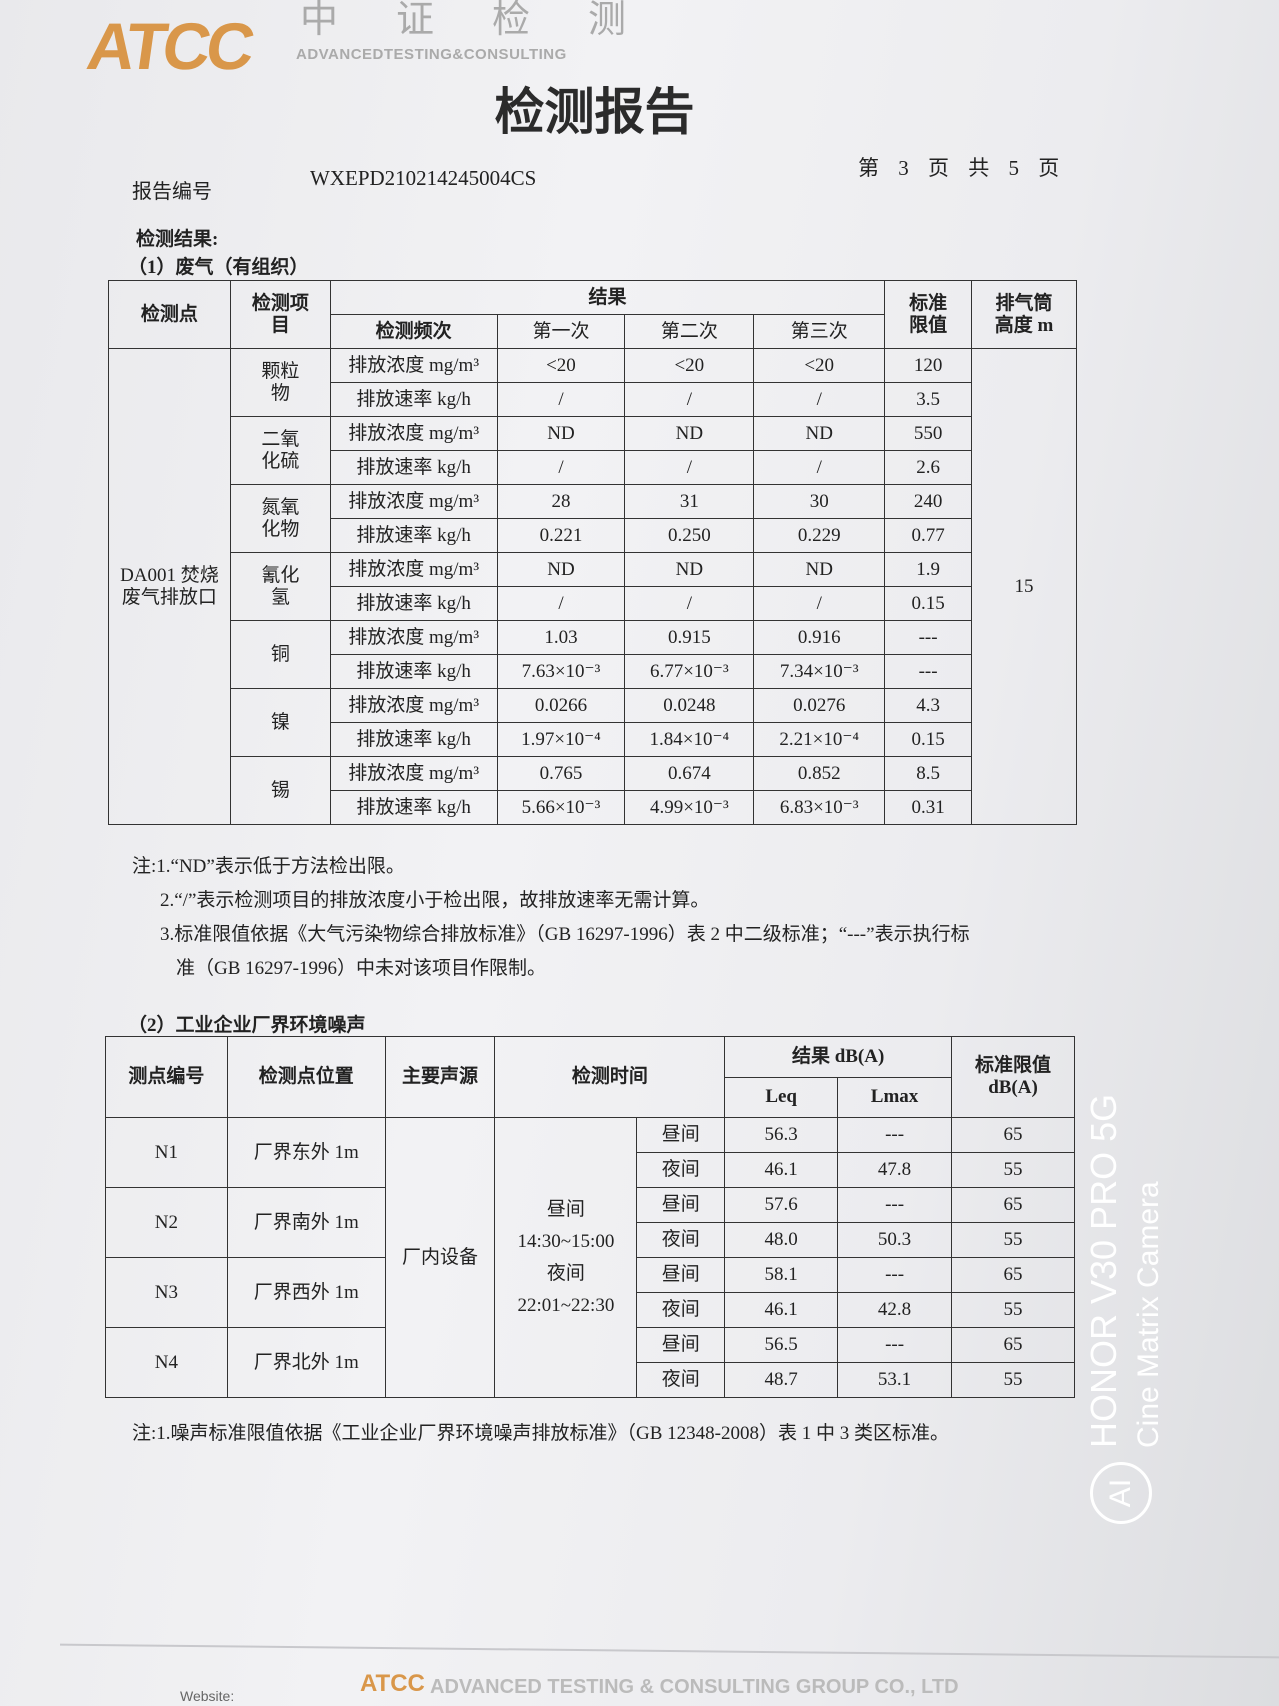 The image size is (1279, 1706). I want to click on page-info: 第 3 页 共 5 页, so click(959, 168).